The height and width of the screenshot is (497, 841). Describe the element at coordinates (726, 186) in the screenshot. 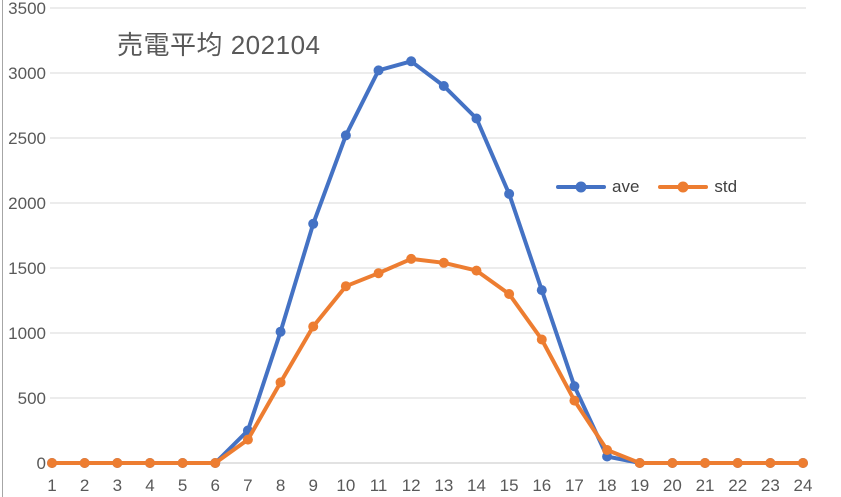

I see `legend-label-std: std` at that location.